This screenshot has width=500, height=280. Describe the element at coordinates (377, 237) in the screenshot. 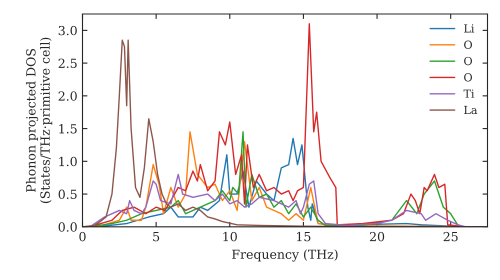

I see `x-tick-label: 20` at that location.